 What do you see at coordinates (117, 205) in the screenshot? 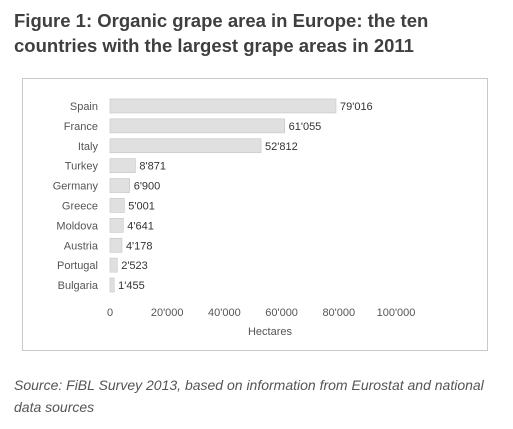
I see `bar-greece` at bounding box center [117, 205].